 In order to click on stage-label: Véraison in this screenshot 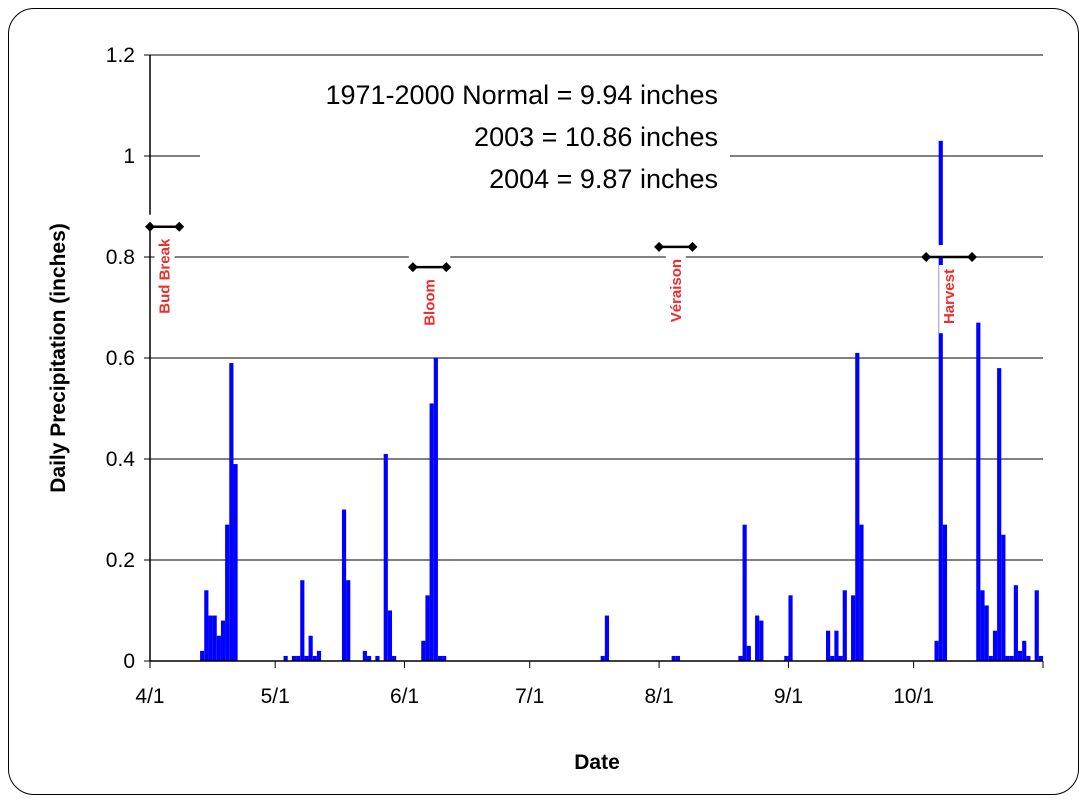, I will do `click(676, 290)`.